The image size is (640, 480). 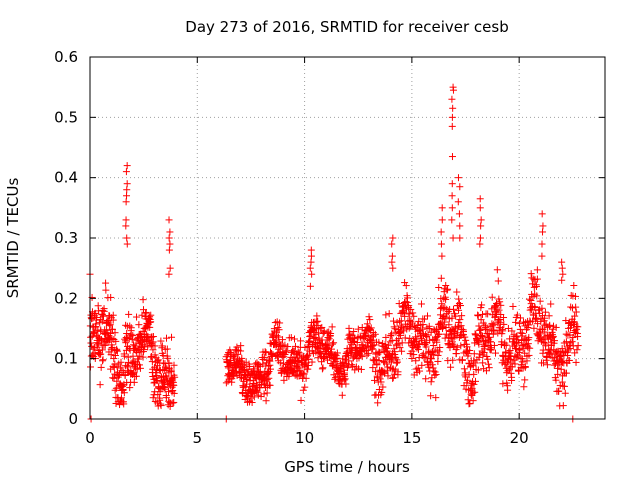 I want to click on y-tick-label: 0.6, so click(x=66, y=57).